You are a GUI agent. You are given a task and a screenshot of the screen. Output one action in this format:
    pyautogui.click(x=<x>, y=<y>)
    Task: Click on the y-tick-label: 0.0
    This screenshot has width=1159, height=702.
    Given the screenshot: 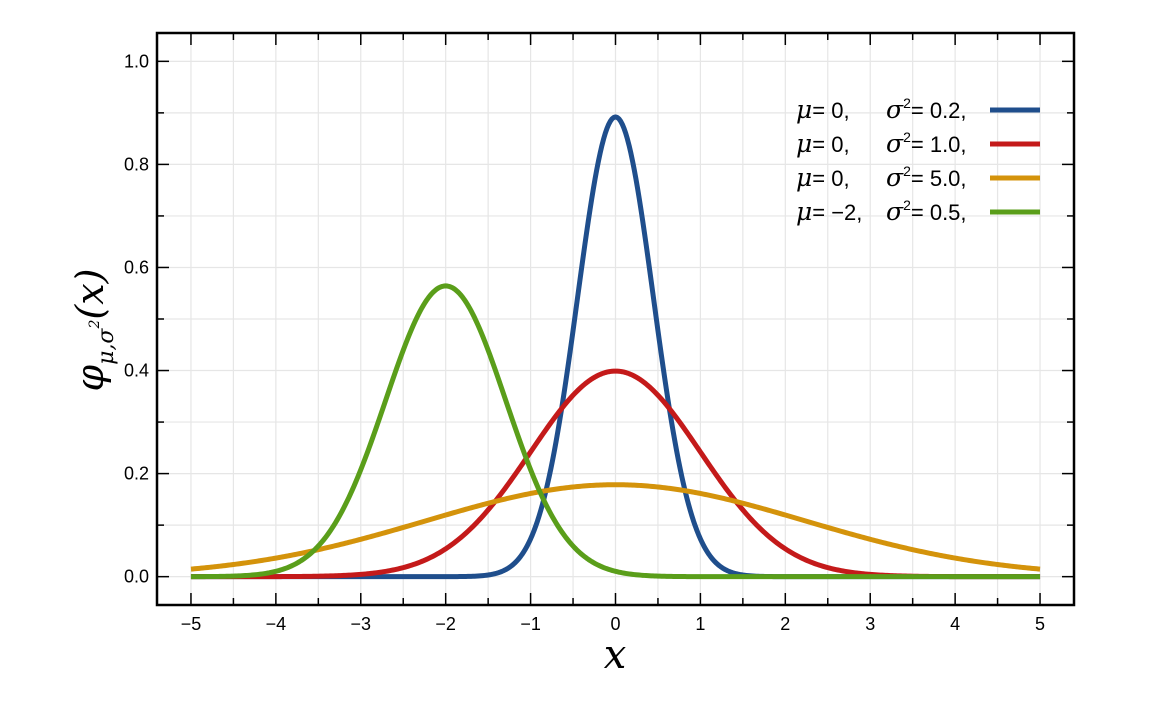 What is the action you would take?
    pyautogui.click(x=136, y=577)
    